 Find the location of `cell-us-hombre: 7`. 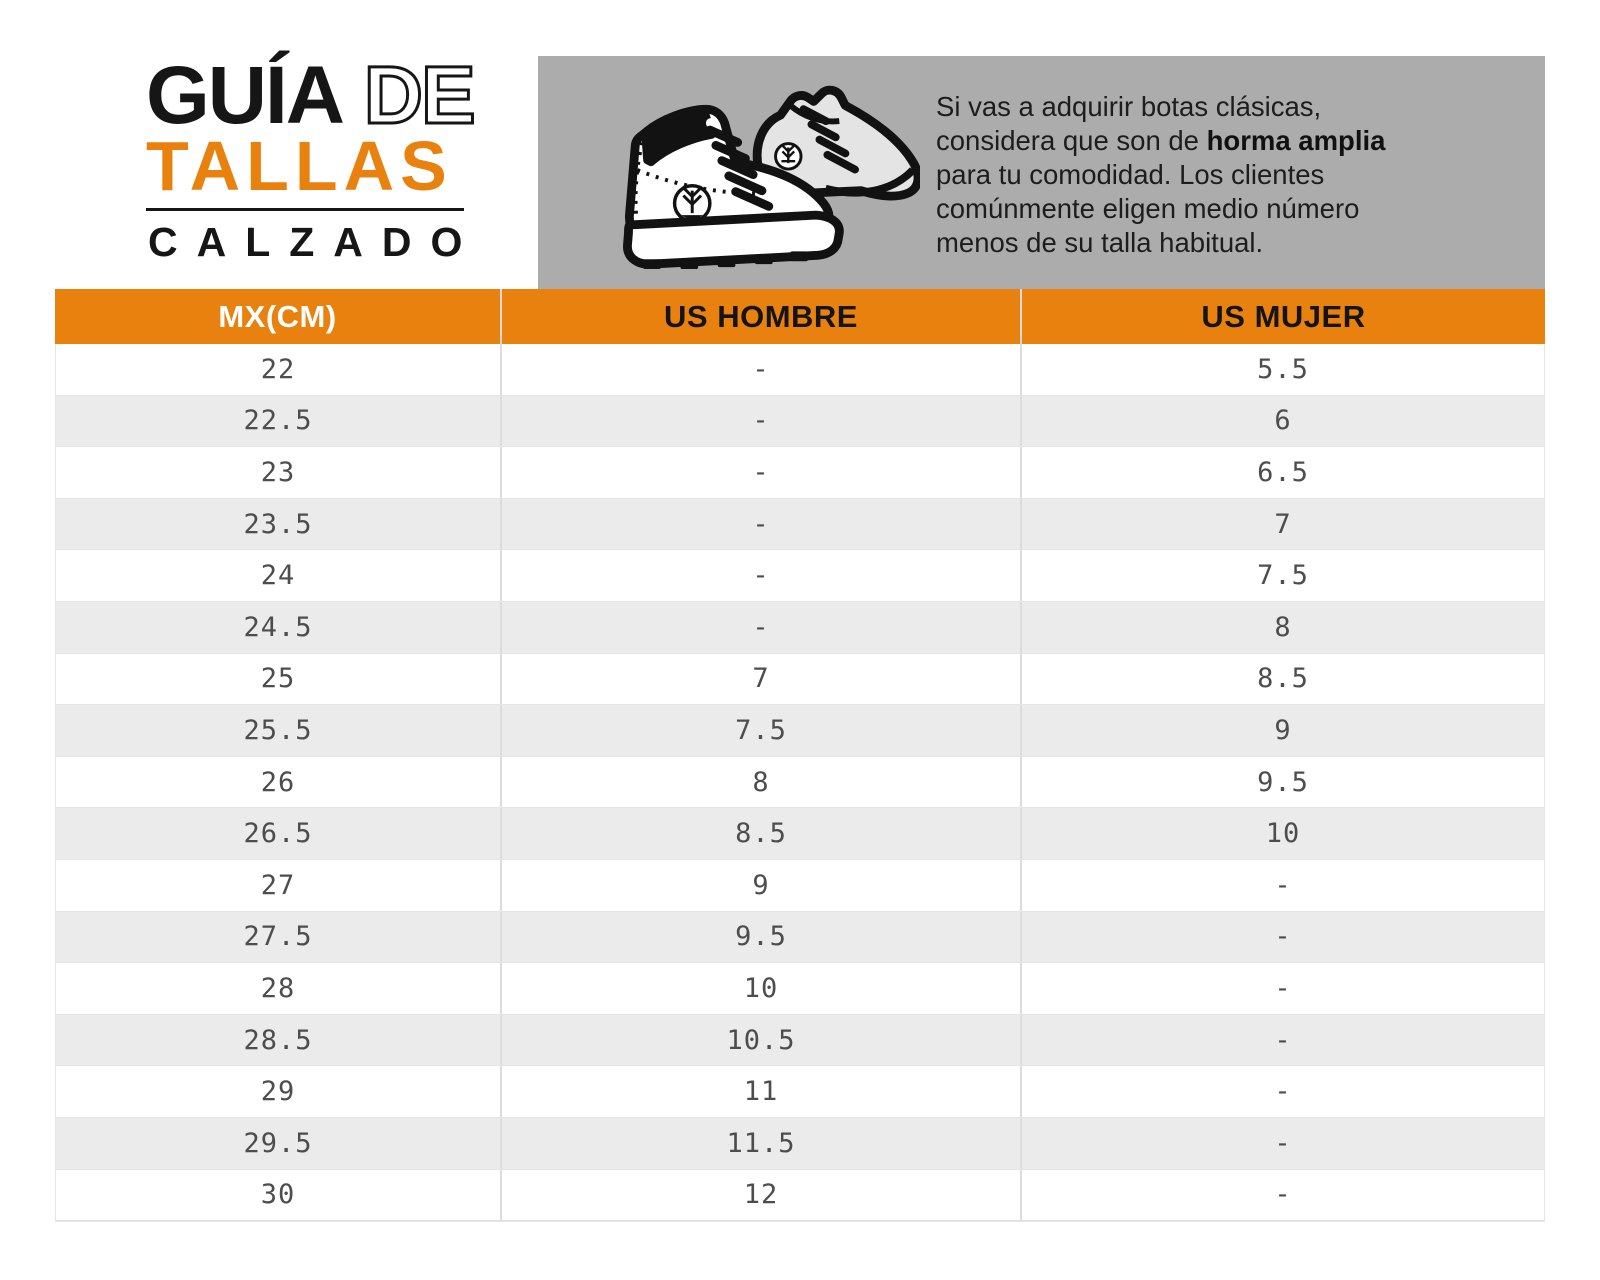

cell-us-hombre: 7 is located at coordinates (762, 679).